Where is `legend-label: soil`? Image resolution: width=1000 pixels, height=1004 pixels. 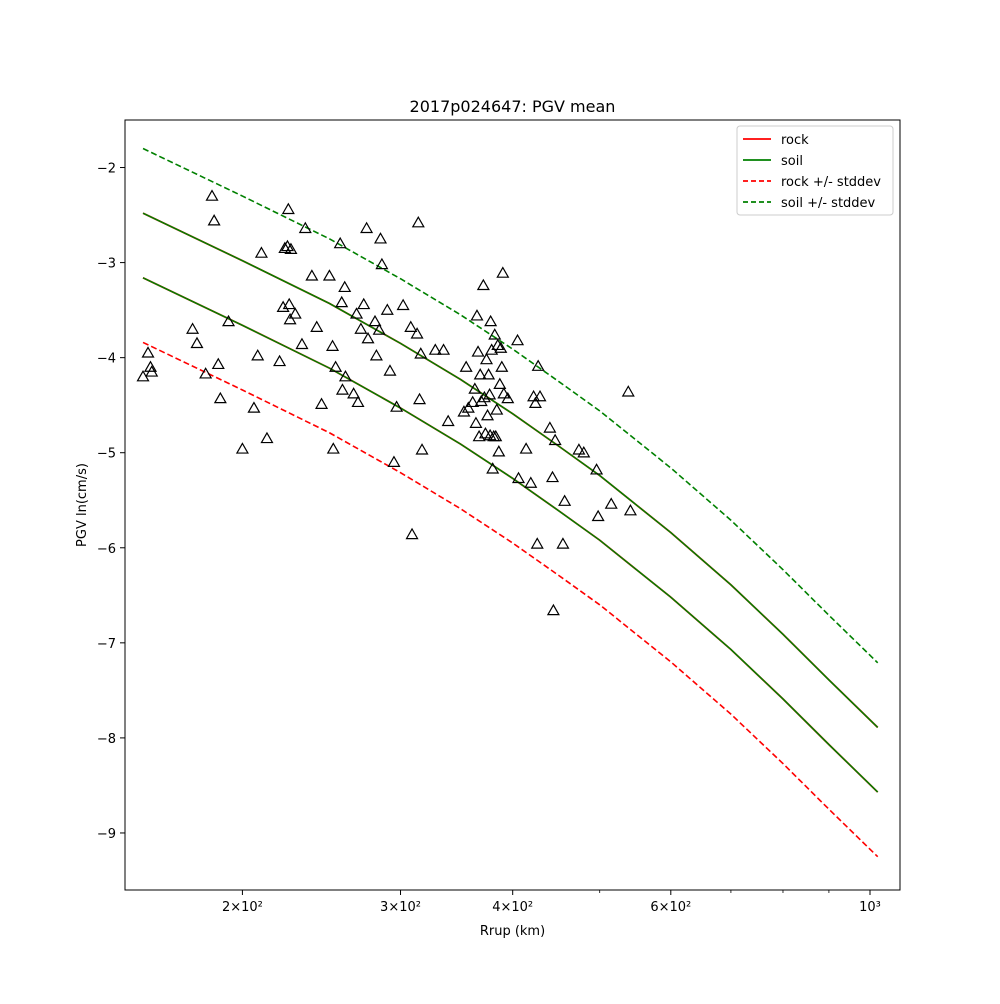 legend-label: soil is located at coordinates (792, 161).